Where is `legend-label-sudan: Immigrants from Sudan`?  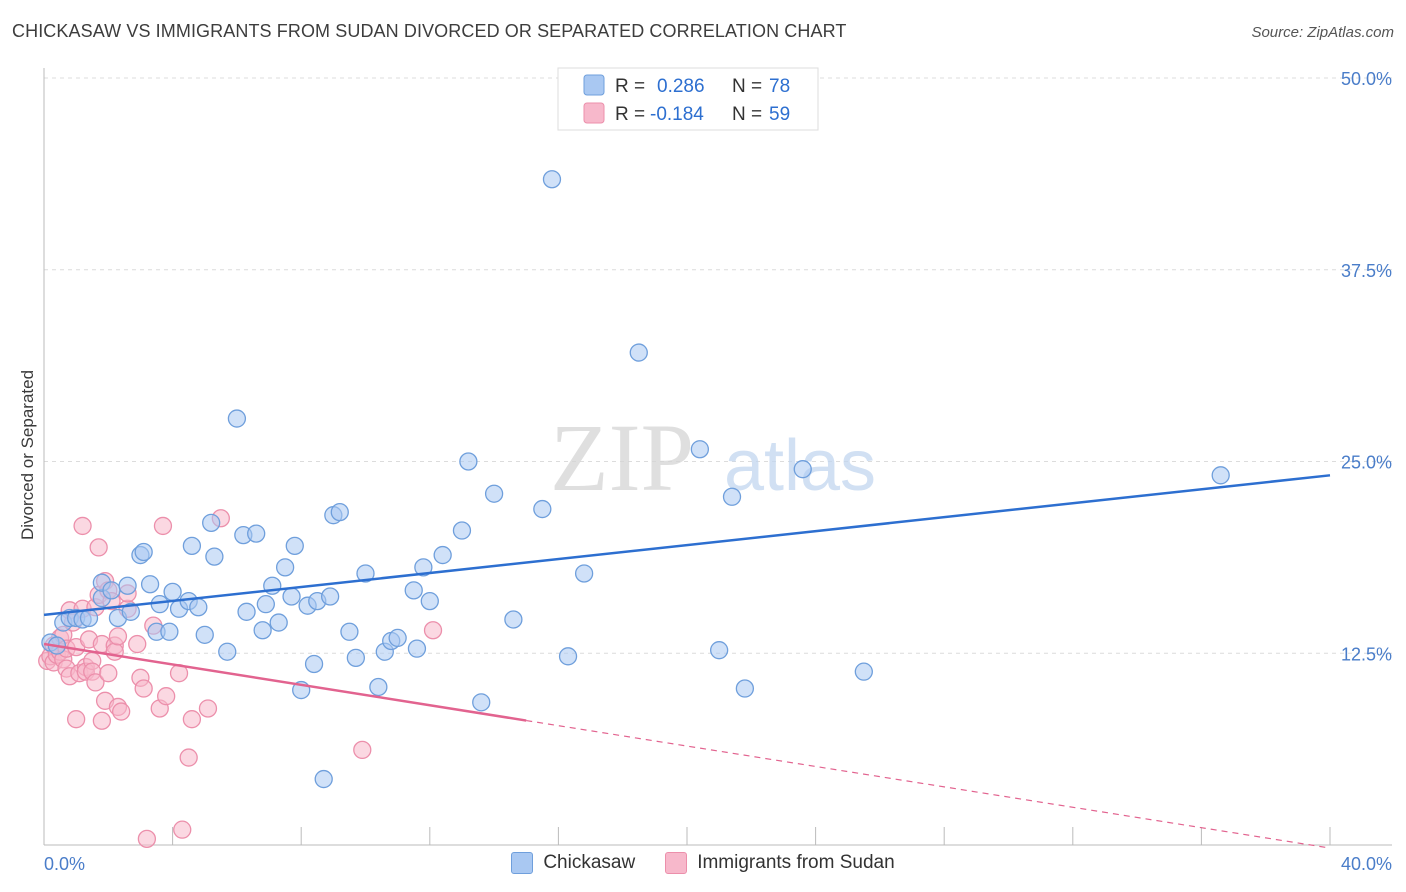
legend-label-sudan: Immigrants from Sudan is located at coordinates (796, 862).